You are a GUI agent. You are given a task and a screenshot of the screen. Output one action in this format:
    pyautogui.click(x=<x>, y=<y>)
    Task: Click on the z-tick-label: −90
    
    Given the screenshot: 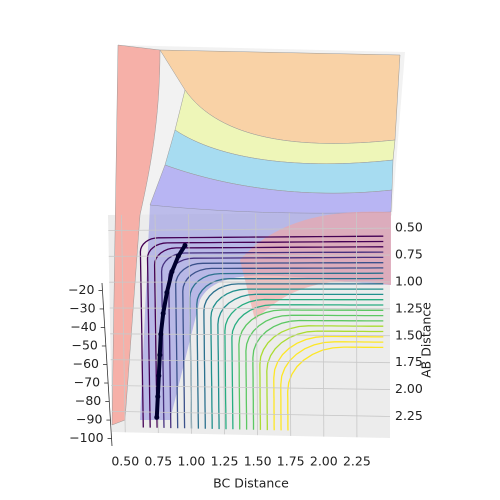 What is the action you would take?
    pyautogui.click(x=89, y=419)
    